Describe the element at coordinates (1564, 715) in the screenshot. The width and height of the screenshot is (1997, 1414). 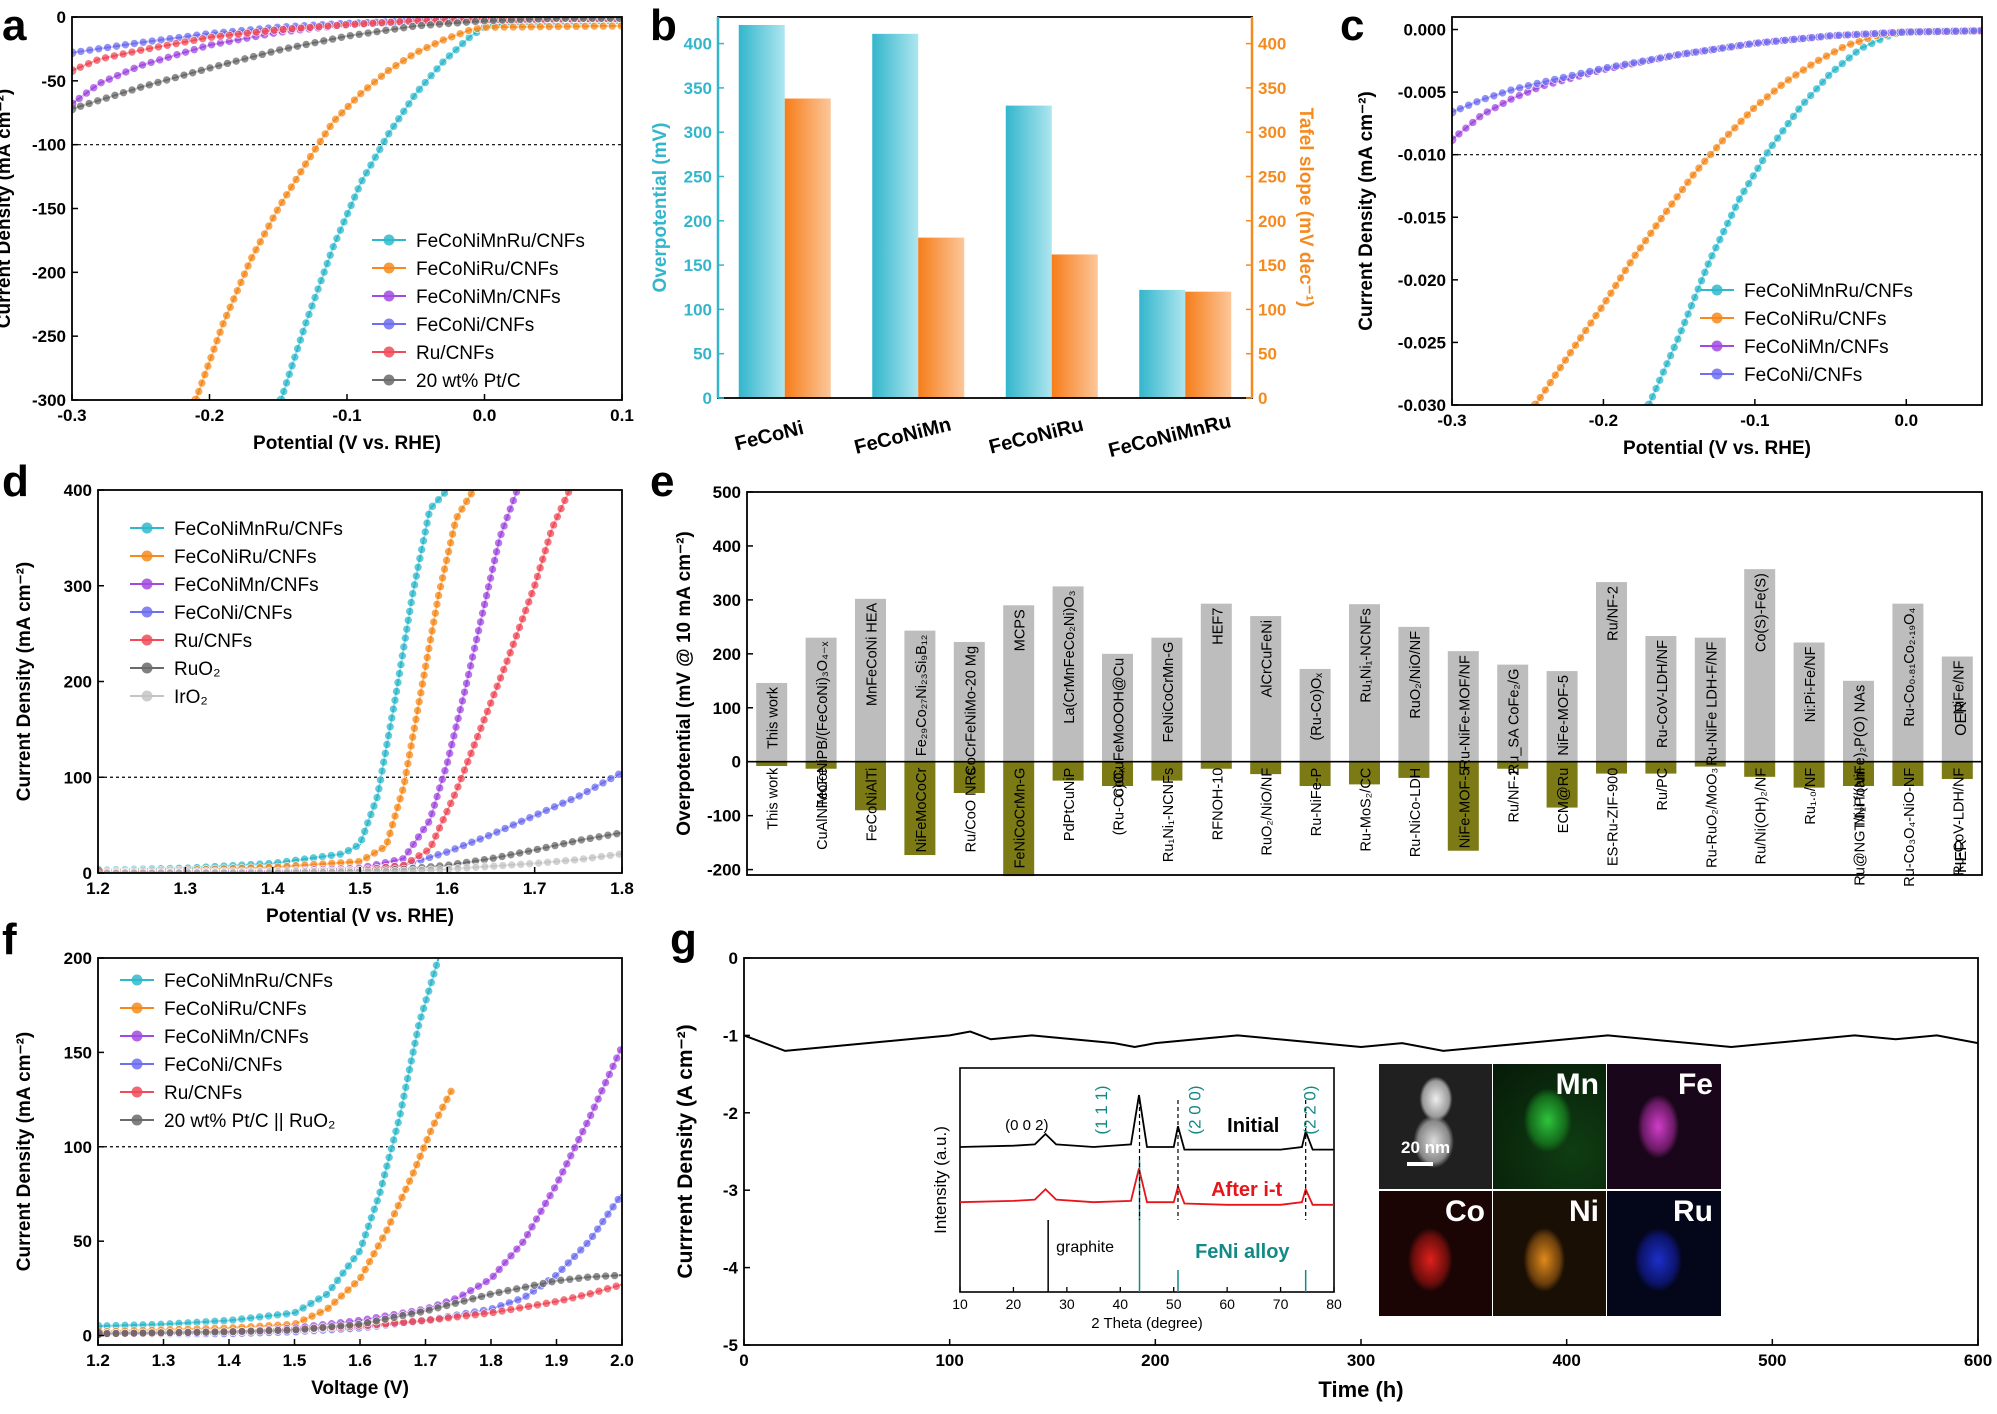
I see `oer-label-nife-mof-5: NiFe-MOF-5` at that location.